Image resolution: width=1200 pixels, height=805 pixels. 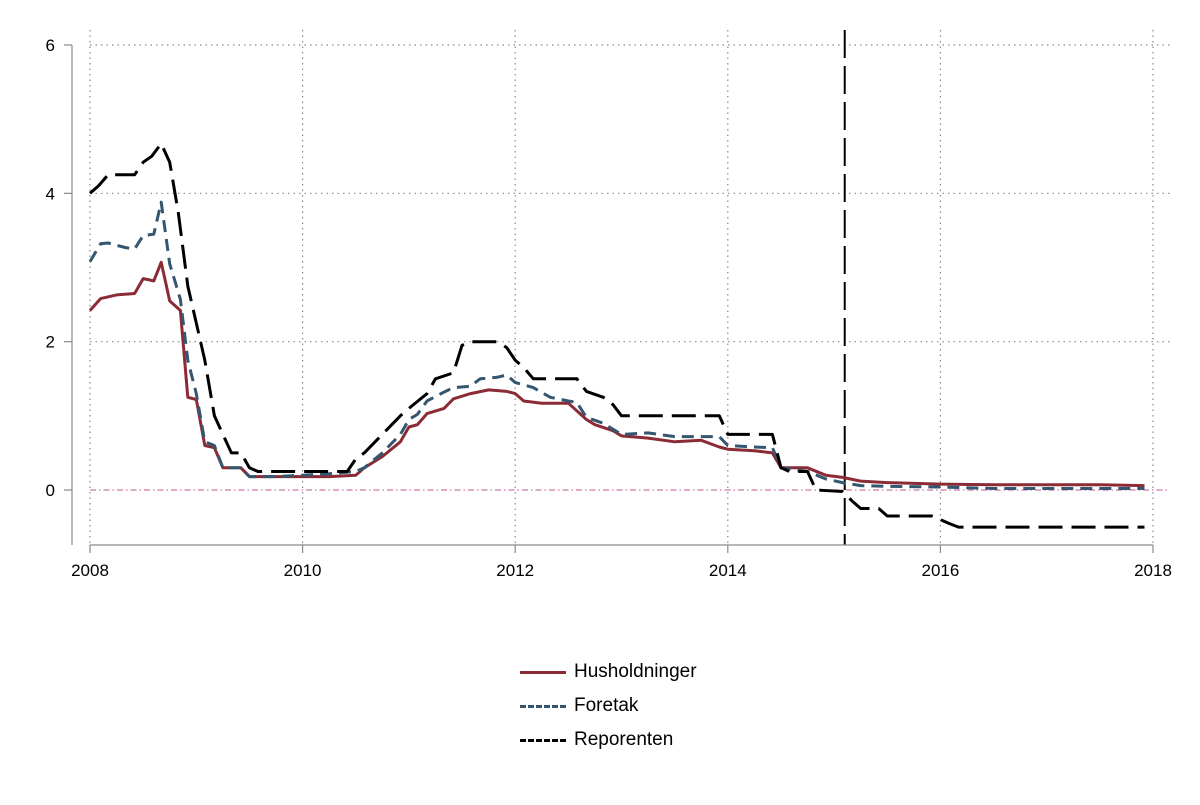 I want to click on legend-swatch-husholdninger, so click(x=543, y=672).